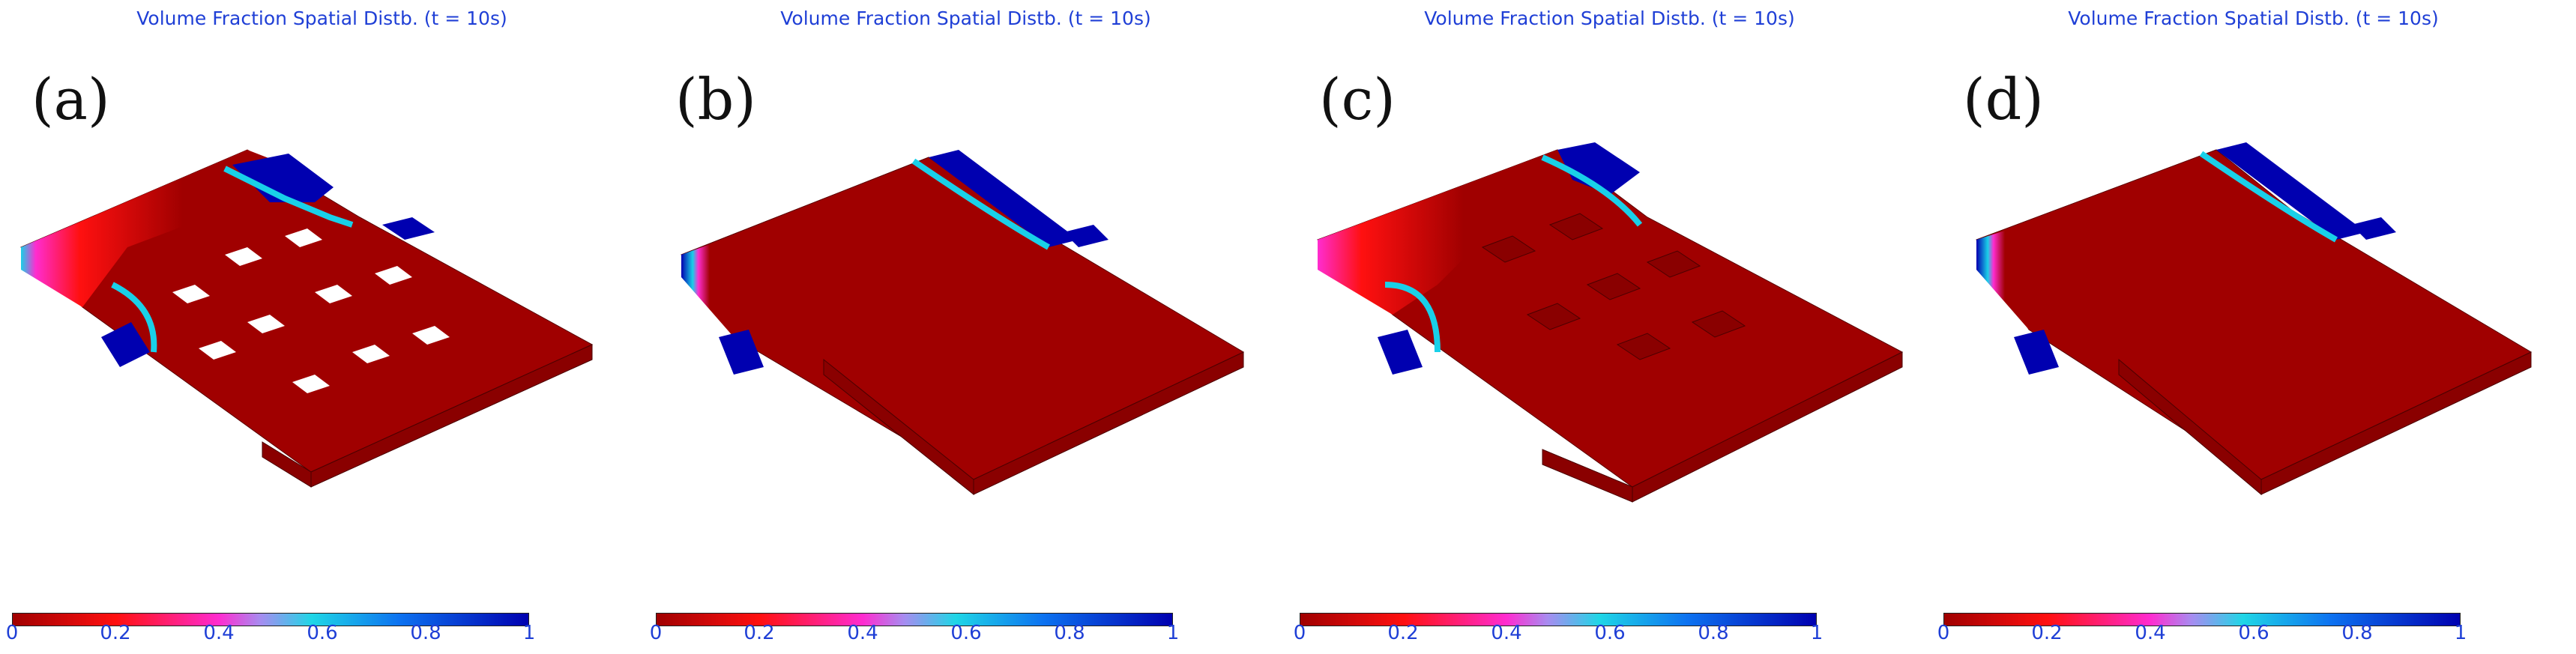 Image resolution: width=2576 pixels, height=654 pixels. I want to click on panel-label: (d), so click(2003, 100).